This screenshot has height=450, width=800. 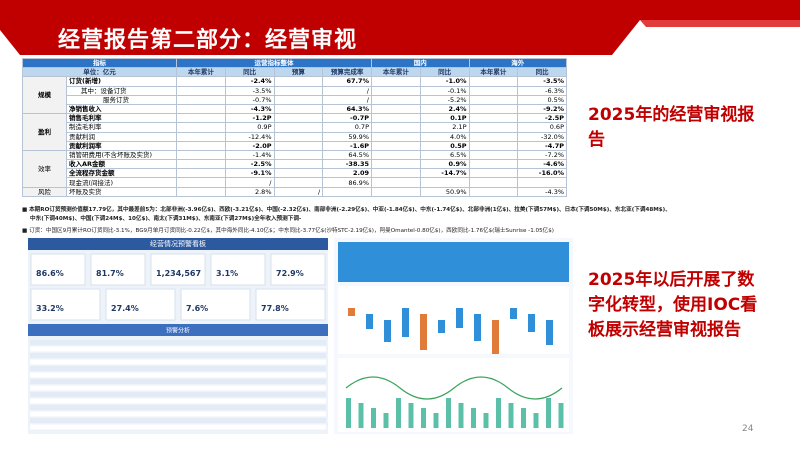 I want to click on value-cell: -5.2%, so click(x=444, y=99).